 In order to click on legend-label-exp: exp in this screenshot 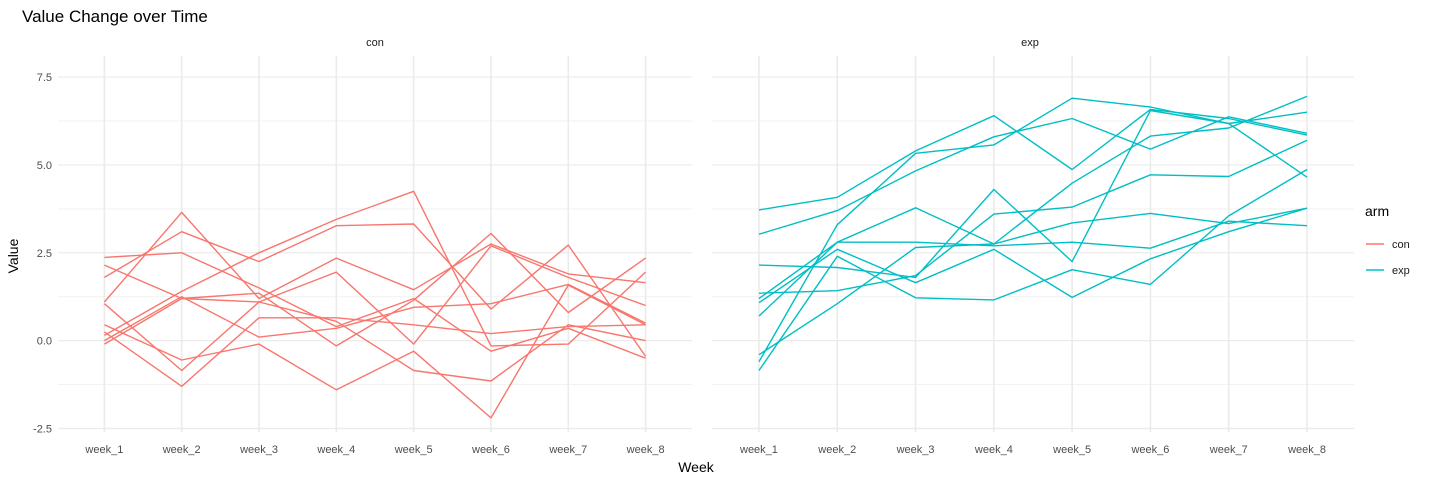, I will do `click(1401, 271)`.